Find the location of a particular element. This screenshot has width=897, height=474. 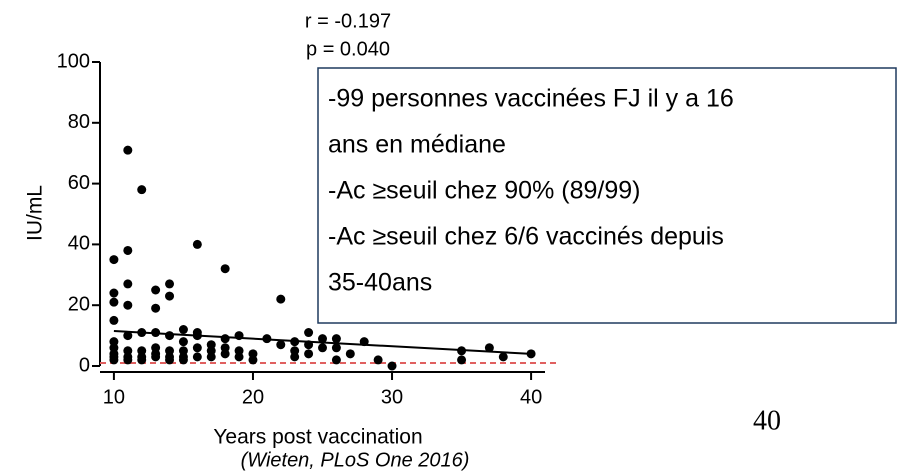

x-tick-label: 20 is located at coordinates (253, 397).